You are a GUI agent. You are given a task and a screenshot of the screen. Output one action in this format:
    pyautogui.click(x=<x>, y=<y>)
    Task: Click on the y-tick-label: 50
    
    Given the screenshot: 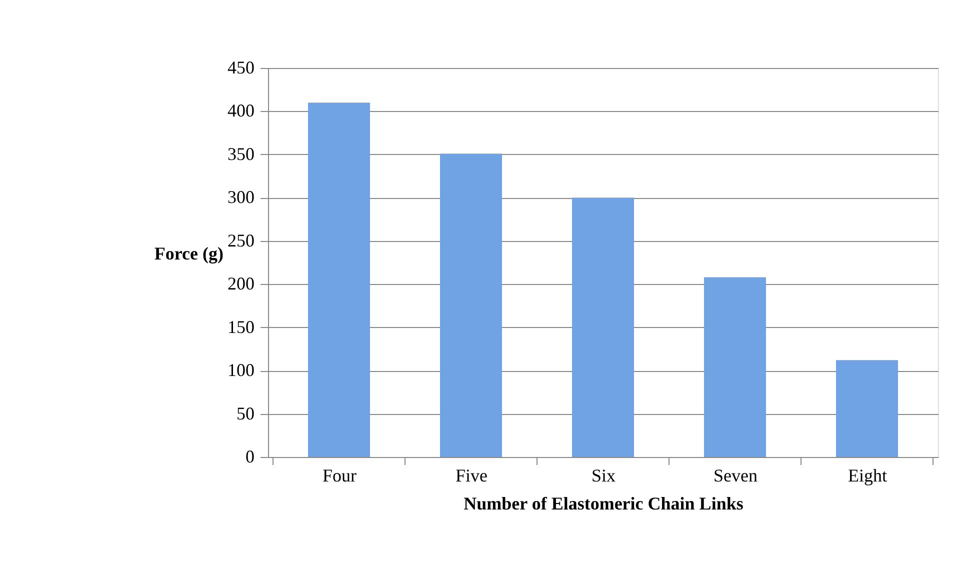 What is the action you would take?
    pyautogui.click(x=245, y=413)
    